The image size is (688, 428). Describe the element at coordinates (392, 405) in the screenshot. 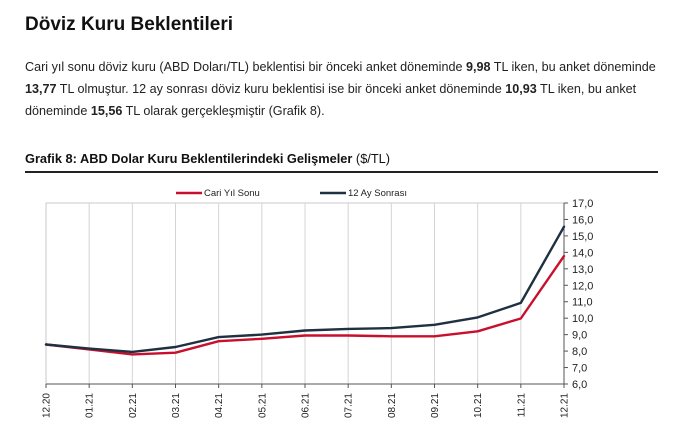

I see `x-tick-label: 08.21` at that location.